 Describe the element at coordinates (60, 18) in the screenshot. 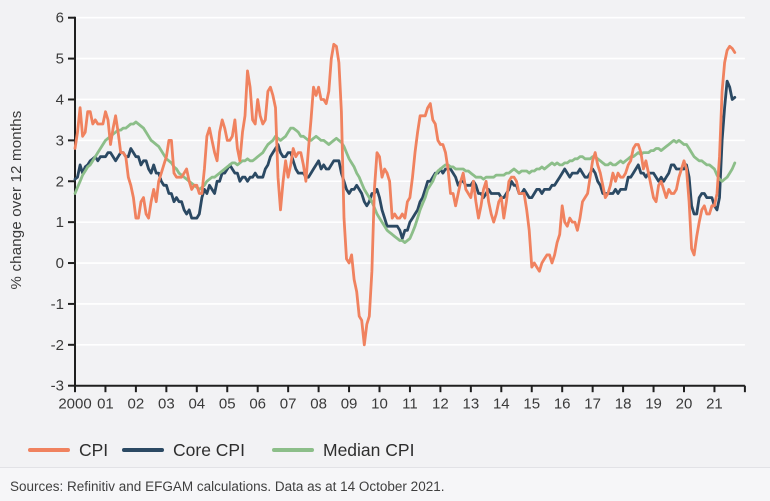

I see `svg-text: 6` at that location.